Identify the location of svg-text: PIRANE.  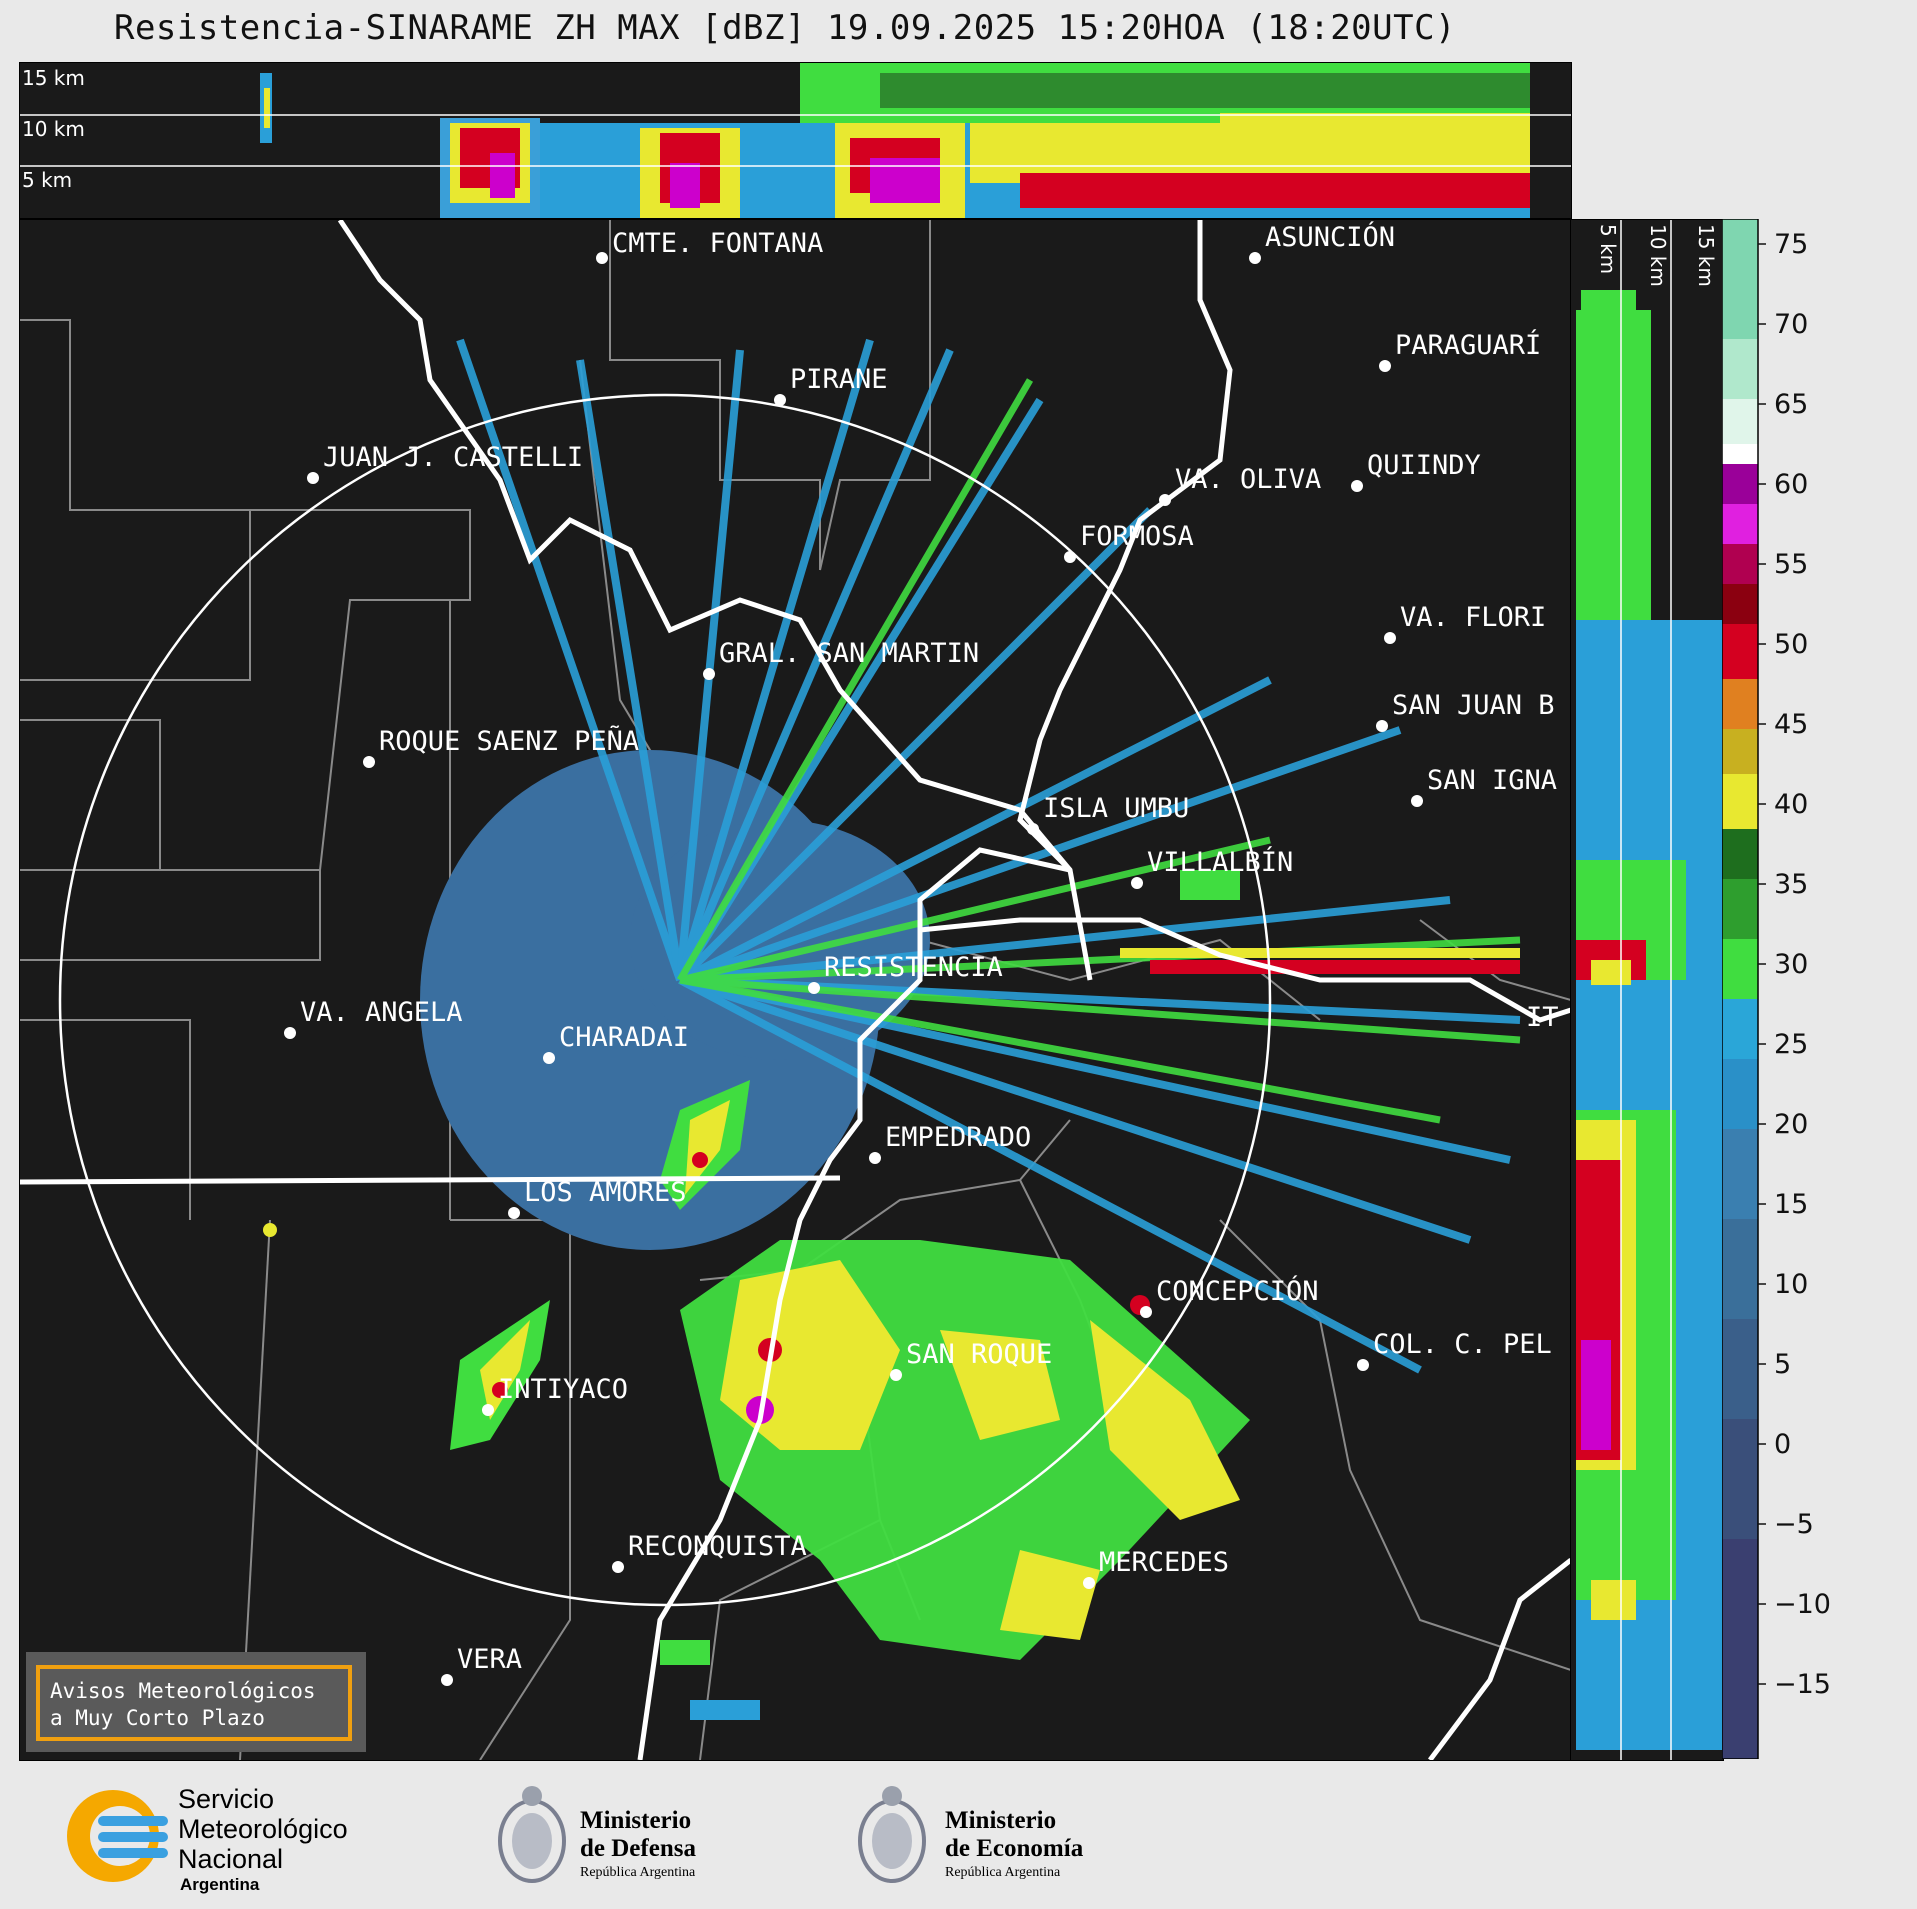
(839, 379).